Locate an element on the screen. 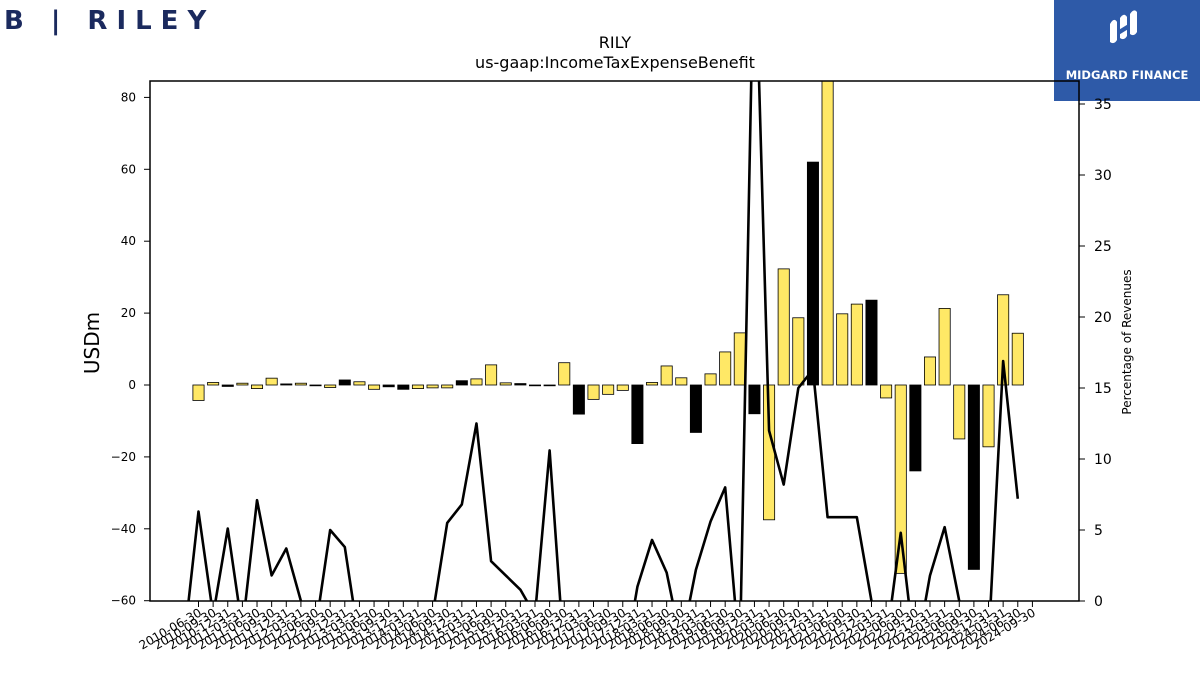  y-tick-label: 80 is located at coordinates (128, 97).